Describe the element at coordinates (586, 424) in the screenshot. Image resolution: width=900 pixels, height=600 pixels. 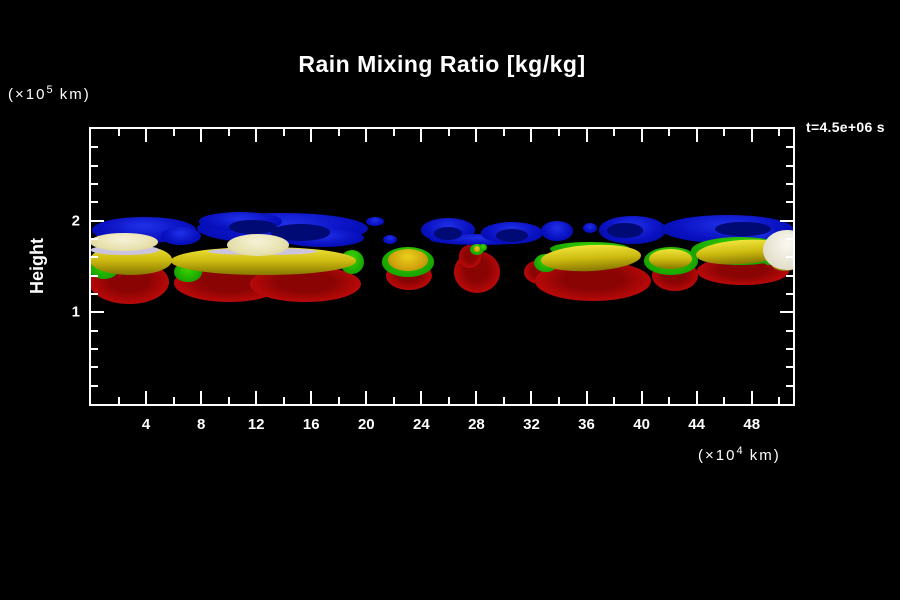
I see `x-tick-label: 36` at that location.